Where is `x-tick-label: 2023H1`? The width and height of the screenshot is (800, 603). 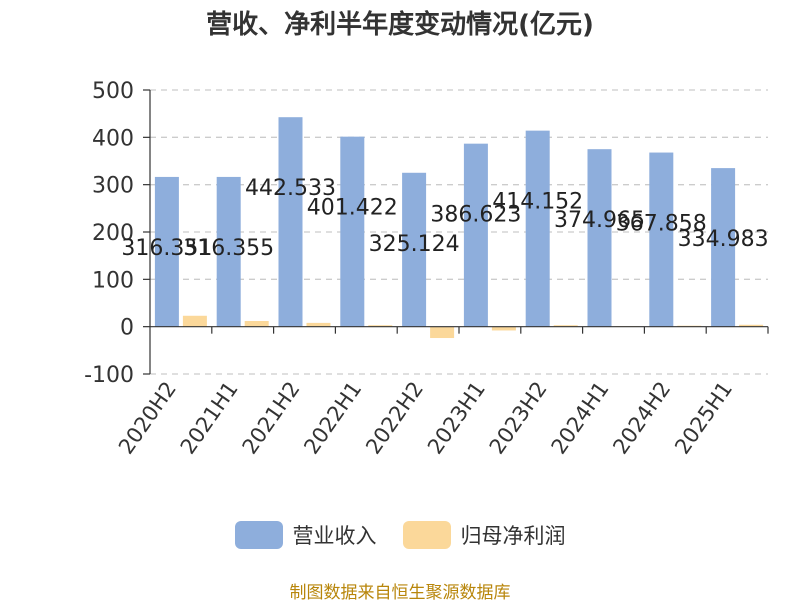 x-tick-label: 2023H1 is located at coordinates (456, 417).